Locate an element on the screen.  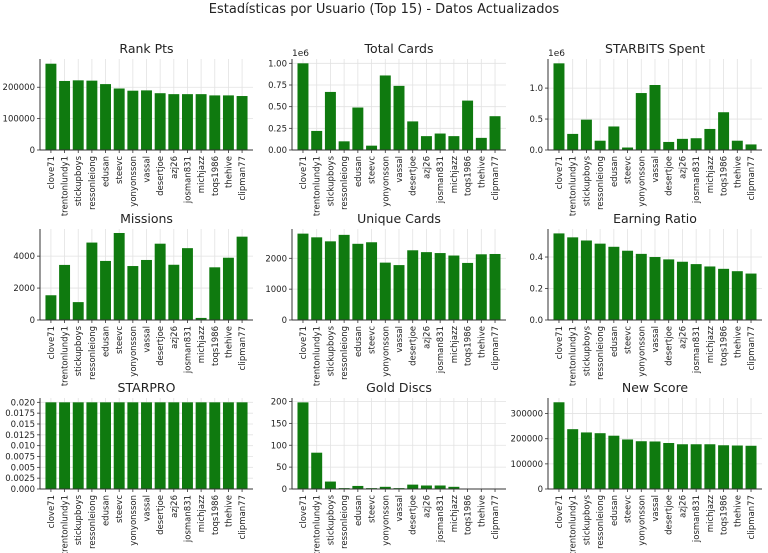
y-tick-label: 100 is located at coordinates (279, 446).